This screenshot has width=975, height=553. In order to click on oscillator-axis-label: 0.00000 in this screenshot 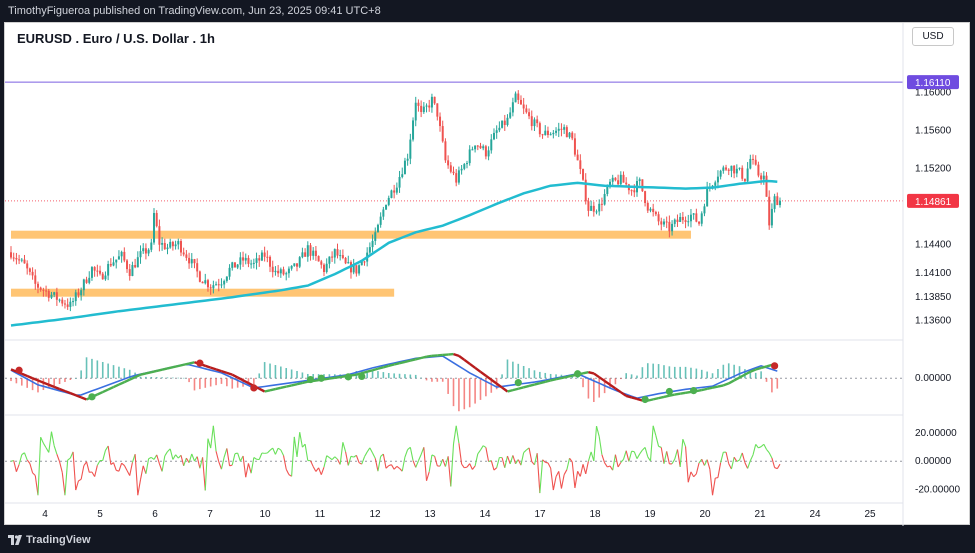, I will do `click(933, 378)`.